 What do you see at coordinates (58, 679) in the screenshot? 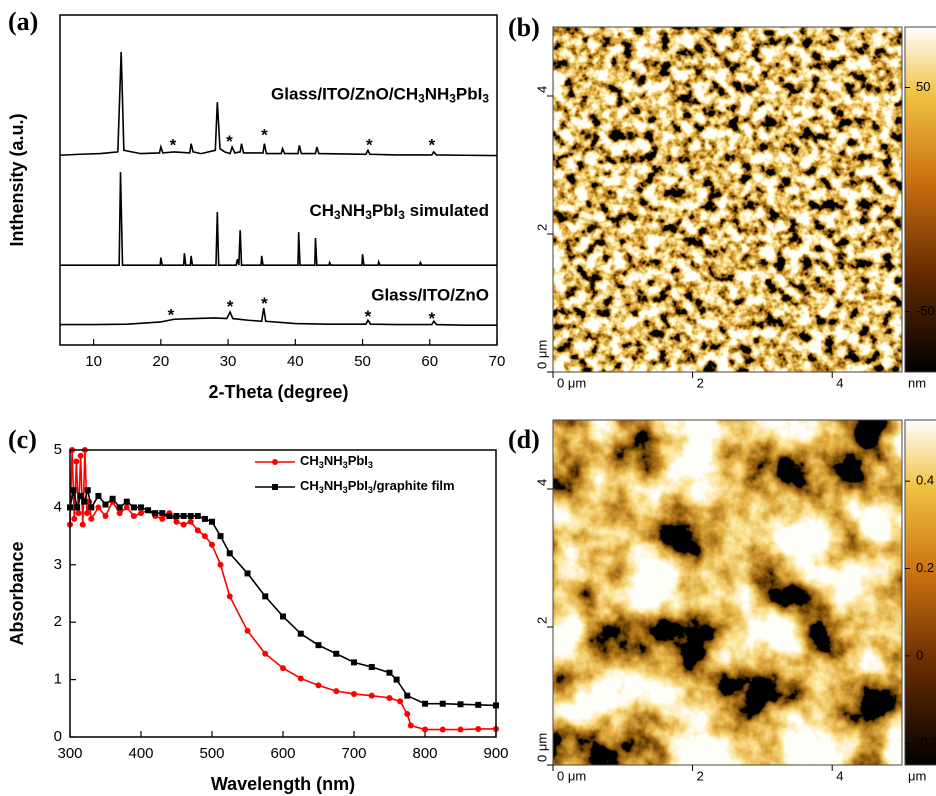
I see `y-tick-label: 1` at bounding box center [58, 679].